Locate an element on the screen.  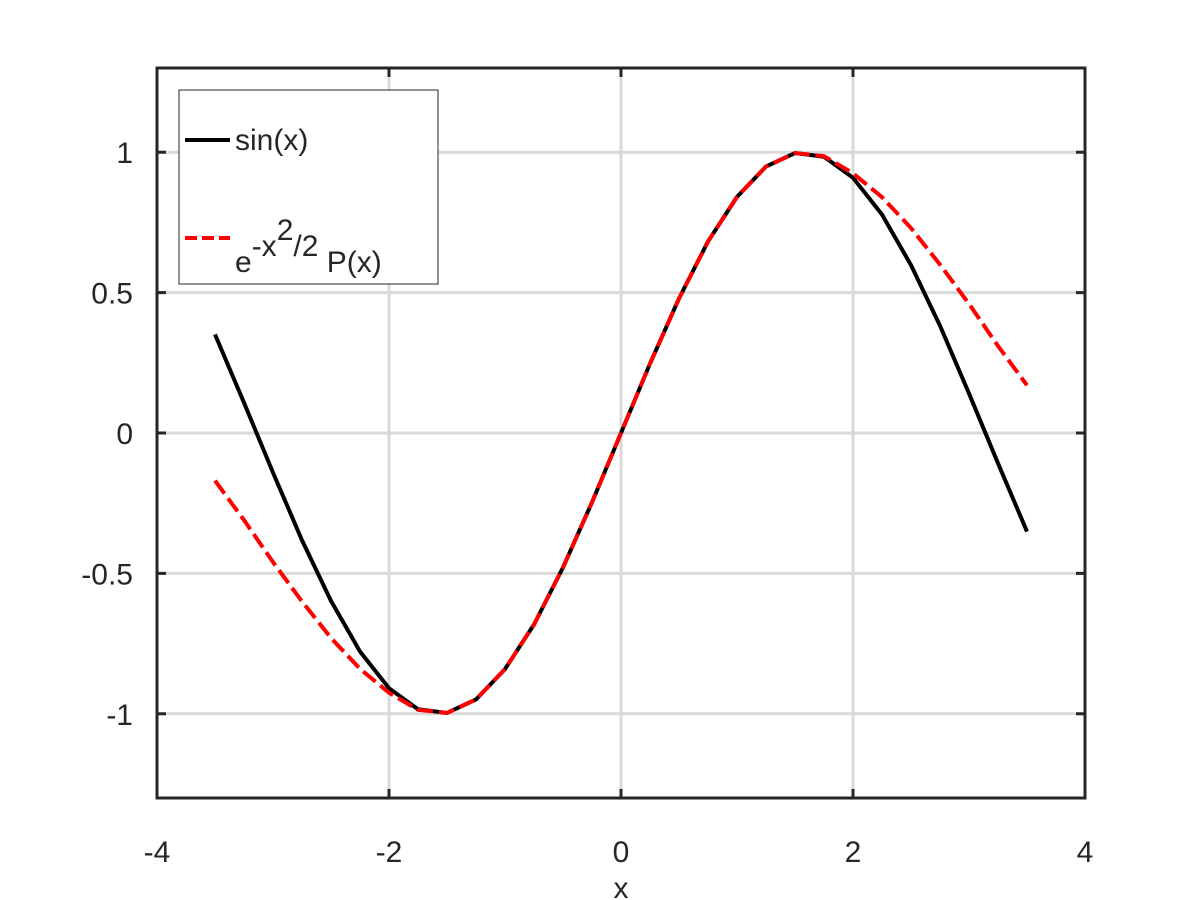
legend-box is located at coordinates (308, 187).